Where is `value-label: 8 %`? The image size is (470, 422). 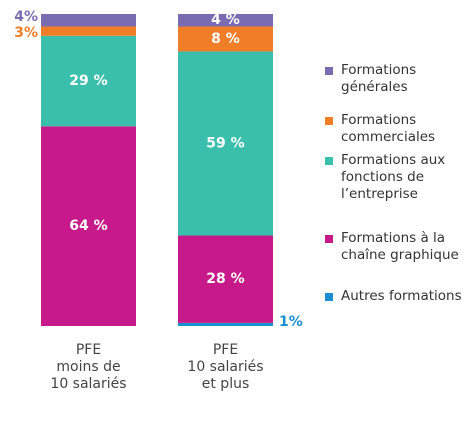
value-label: 8 % is located at coordinates (225, 39).